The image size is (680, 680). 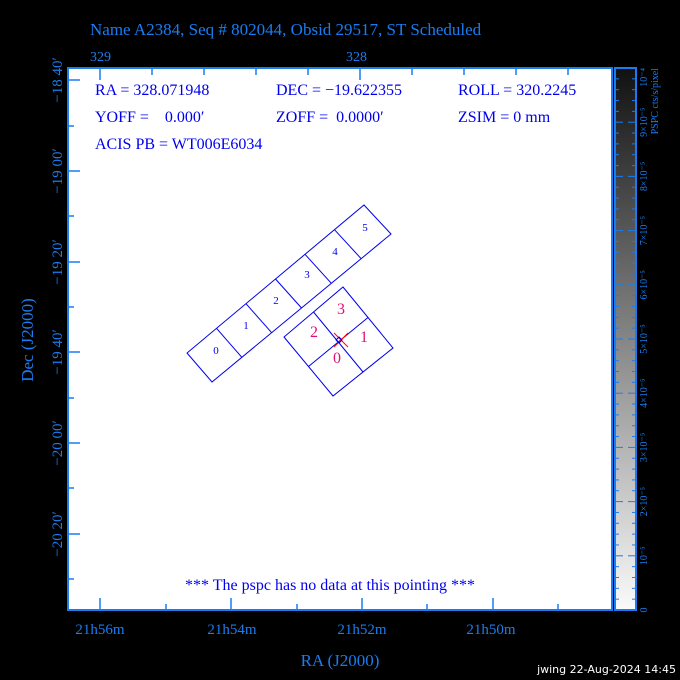 What do you see at coordinates (644, 501) in the screenshot?
I see `colorbar-label: 2×10⁻⁵` at bounding box center [644, 501].